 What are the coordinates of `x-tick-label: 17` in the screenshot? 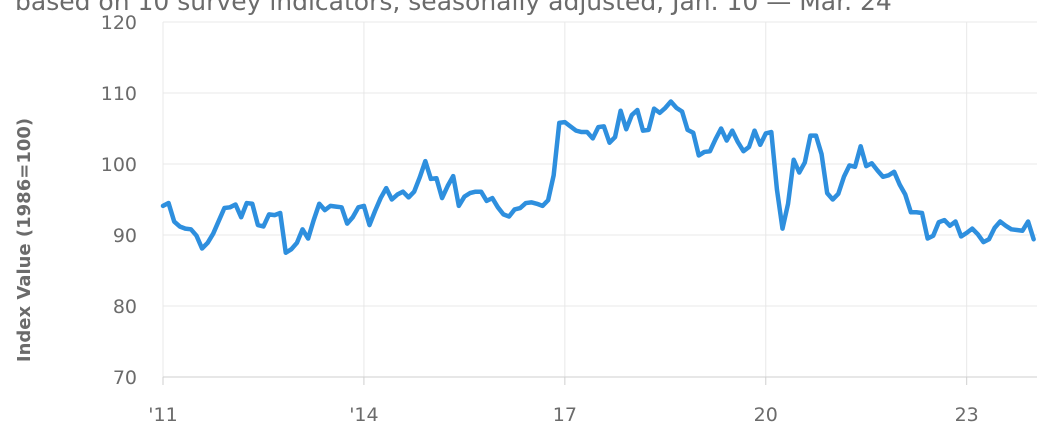 It's located at (565, 413).